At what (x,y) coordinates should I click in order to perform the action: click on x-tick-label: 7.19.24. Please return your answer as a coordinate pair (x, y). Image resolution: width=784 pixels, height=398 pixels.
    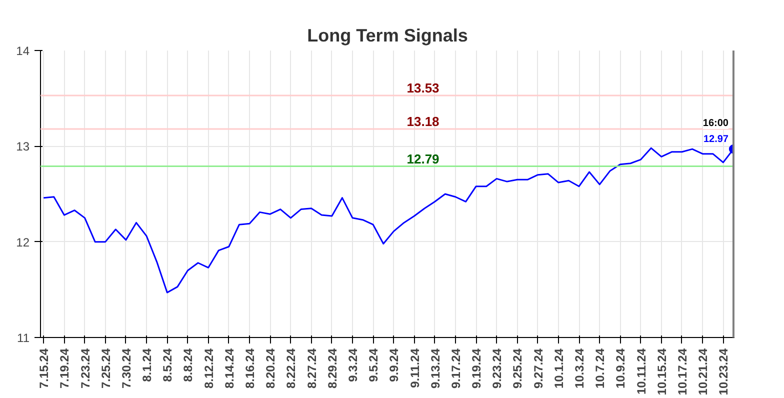
    Looking at the image, I should click on (65, 368).